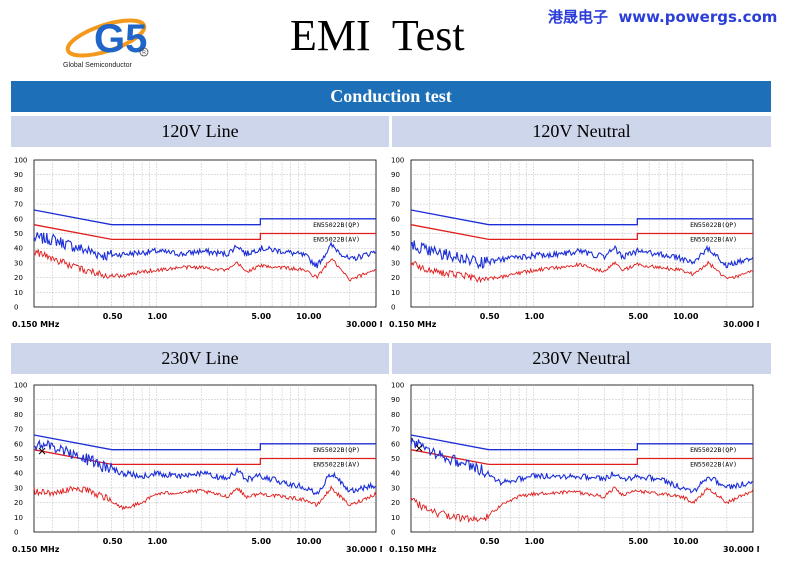 The height and width of the screenshot is (573, 809). I want to click on section-banner: Conduction test, so click(391, 96).